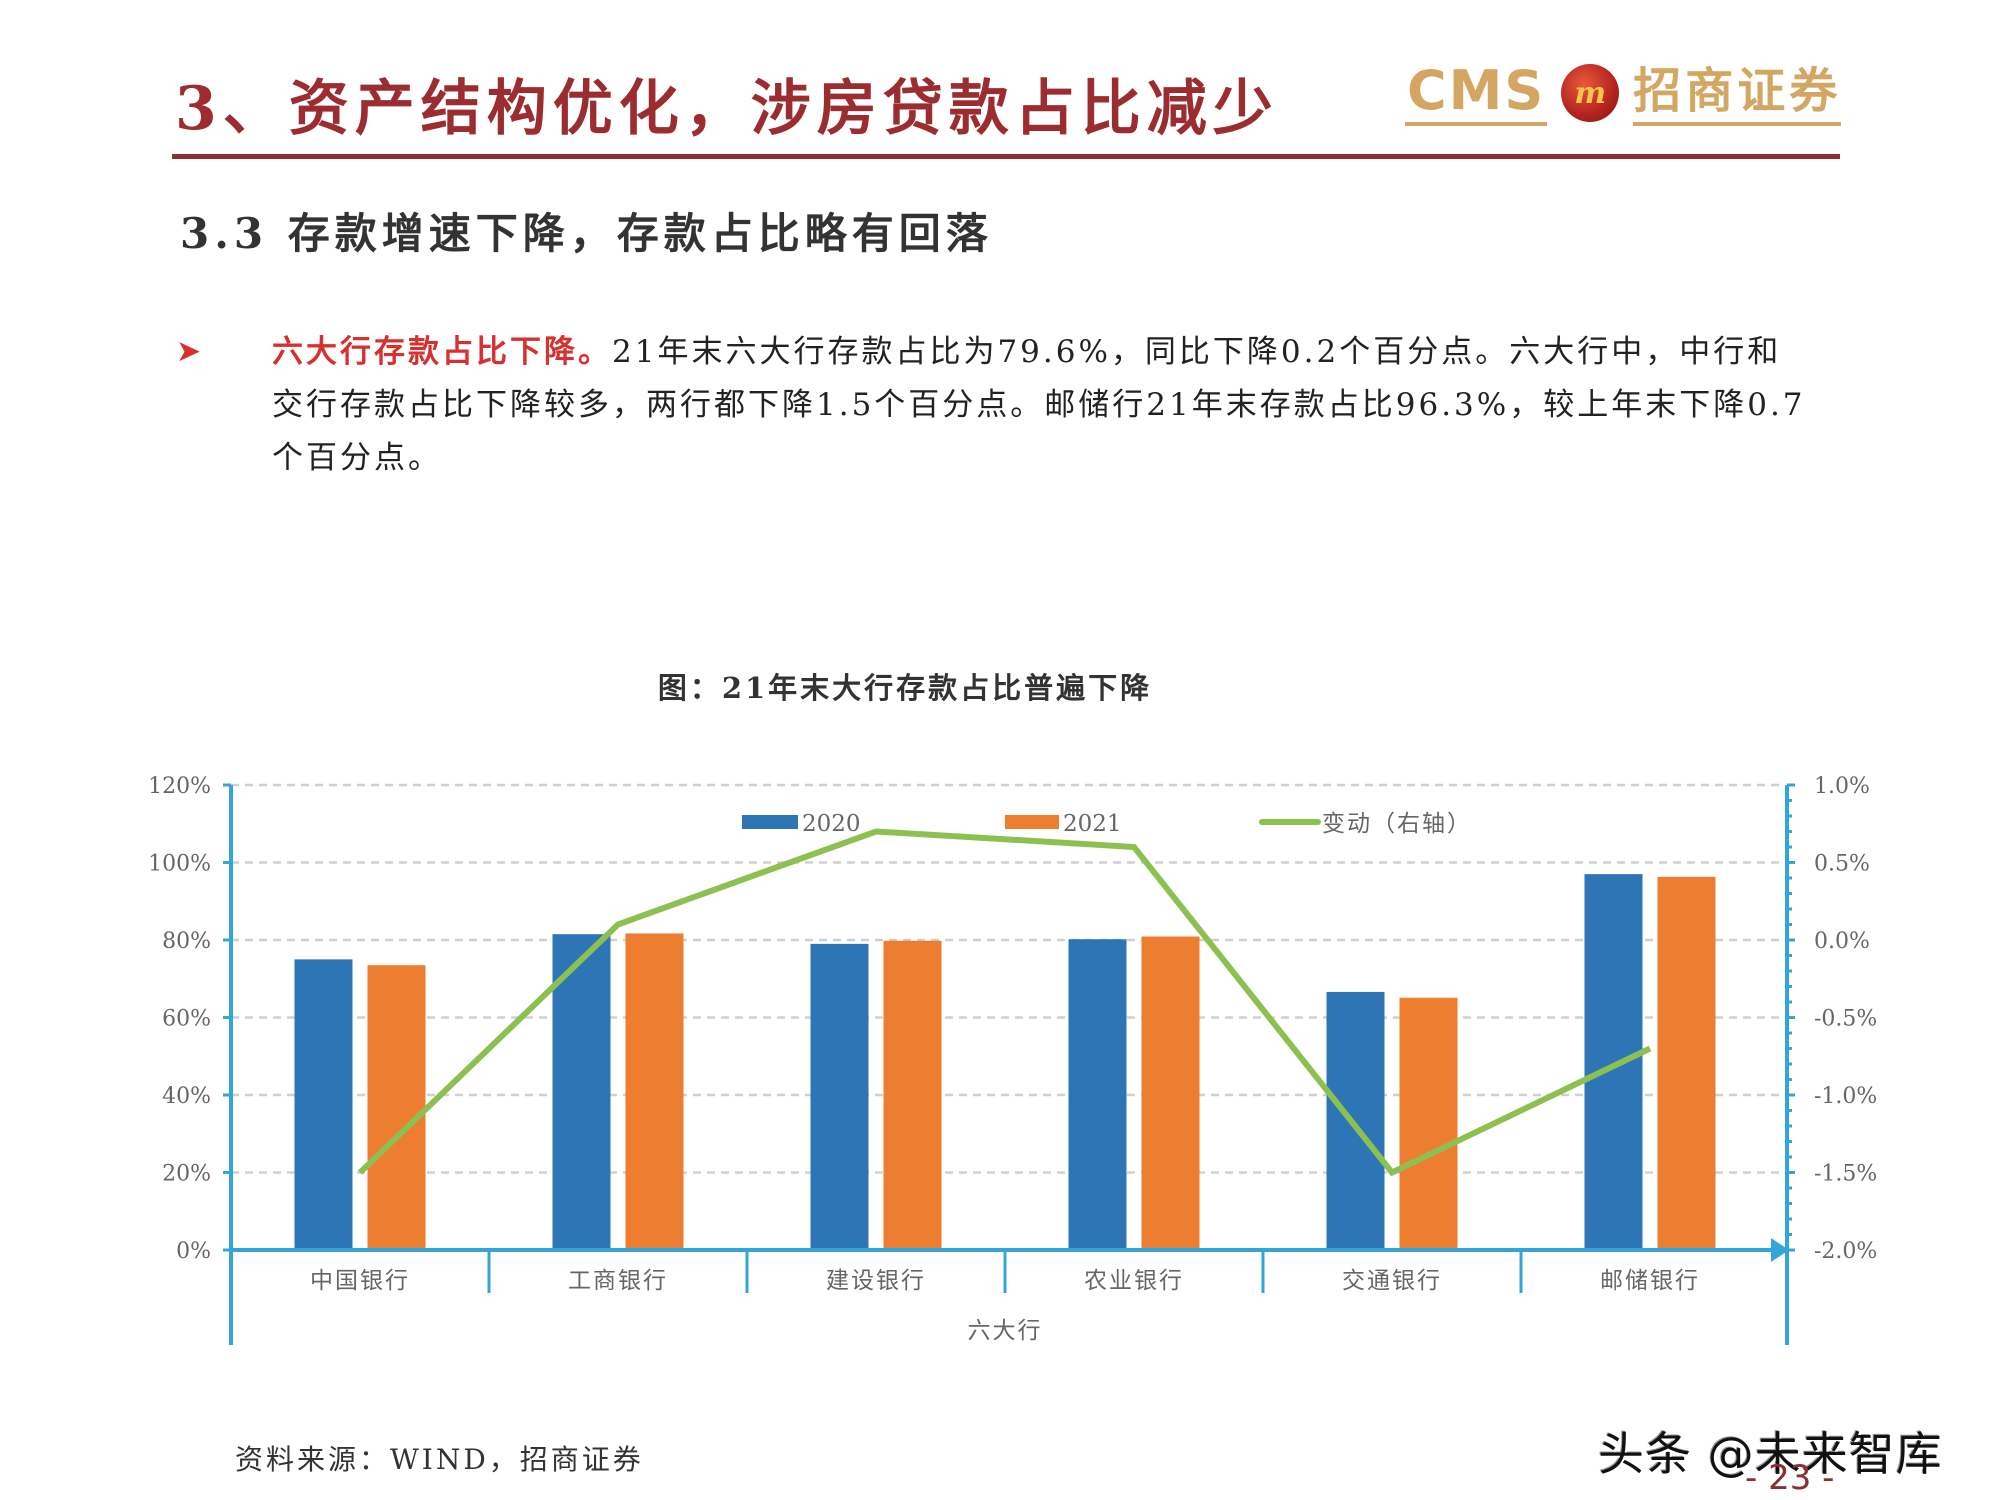 Image resolution: width=2000 pixels, height=1500 pixels. What do you see at coordinates (1737, 93) in the screenshot?
I see `logo-chinese: 招商证券` at bounding box center [1737, 93].